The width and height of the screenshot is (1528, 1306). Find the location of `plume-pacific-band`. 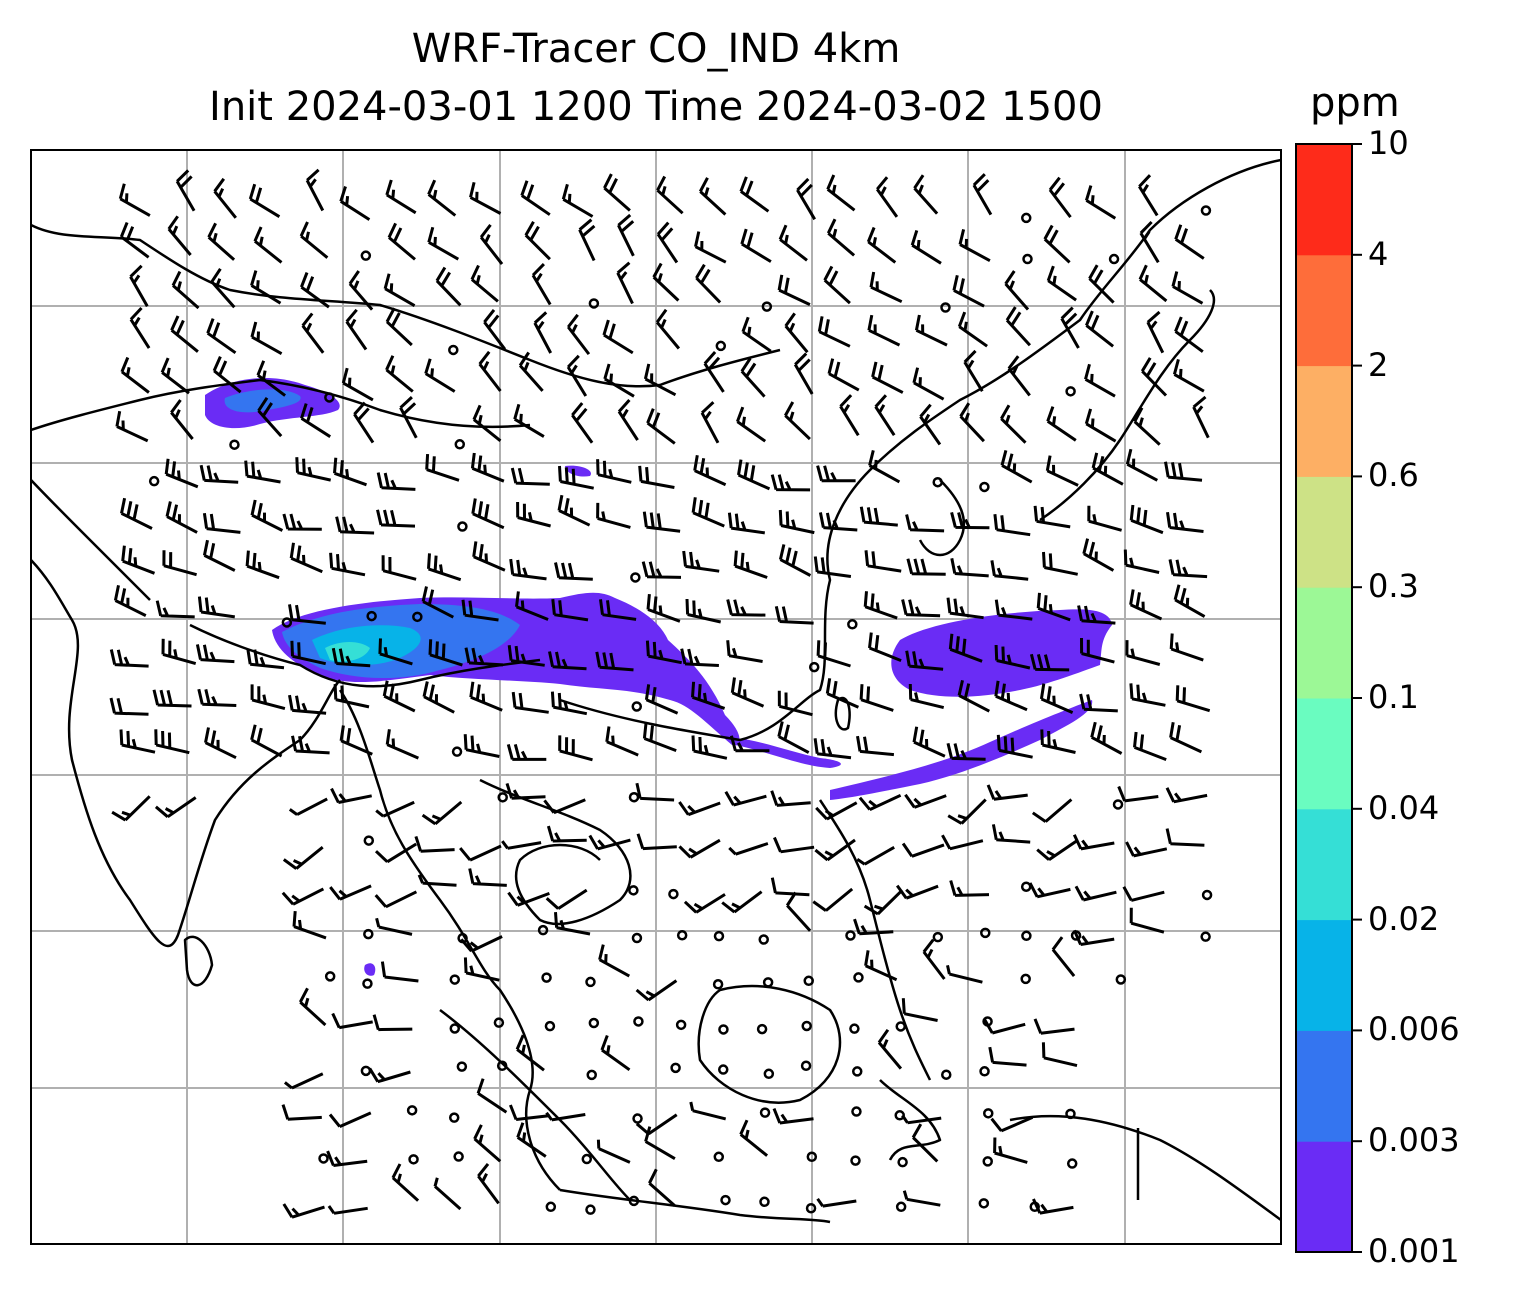

plume-pacific-band is located at coordinates (961, 750).